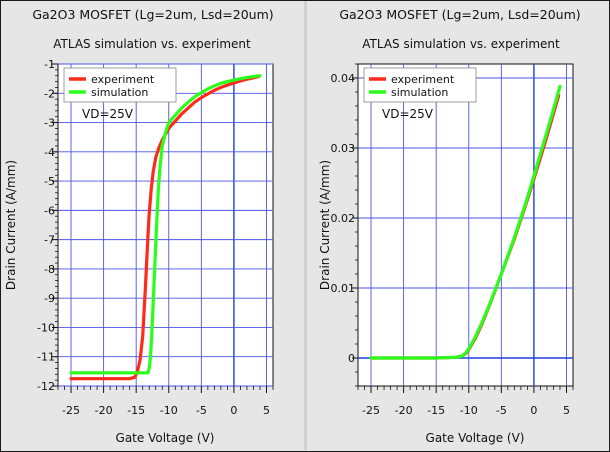 The height and width of the screenshot is (452, 610). What do you see at coordinates (49, 181) in the screenshot?
I see `y-tick-label: -5` at bounding box center [49, 181].